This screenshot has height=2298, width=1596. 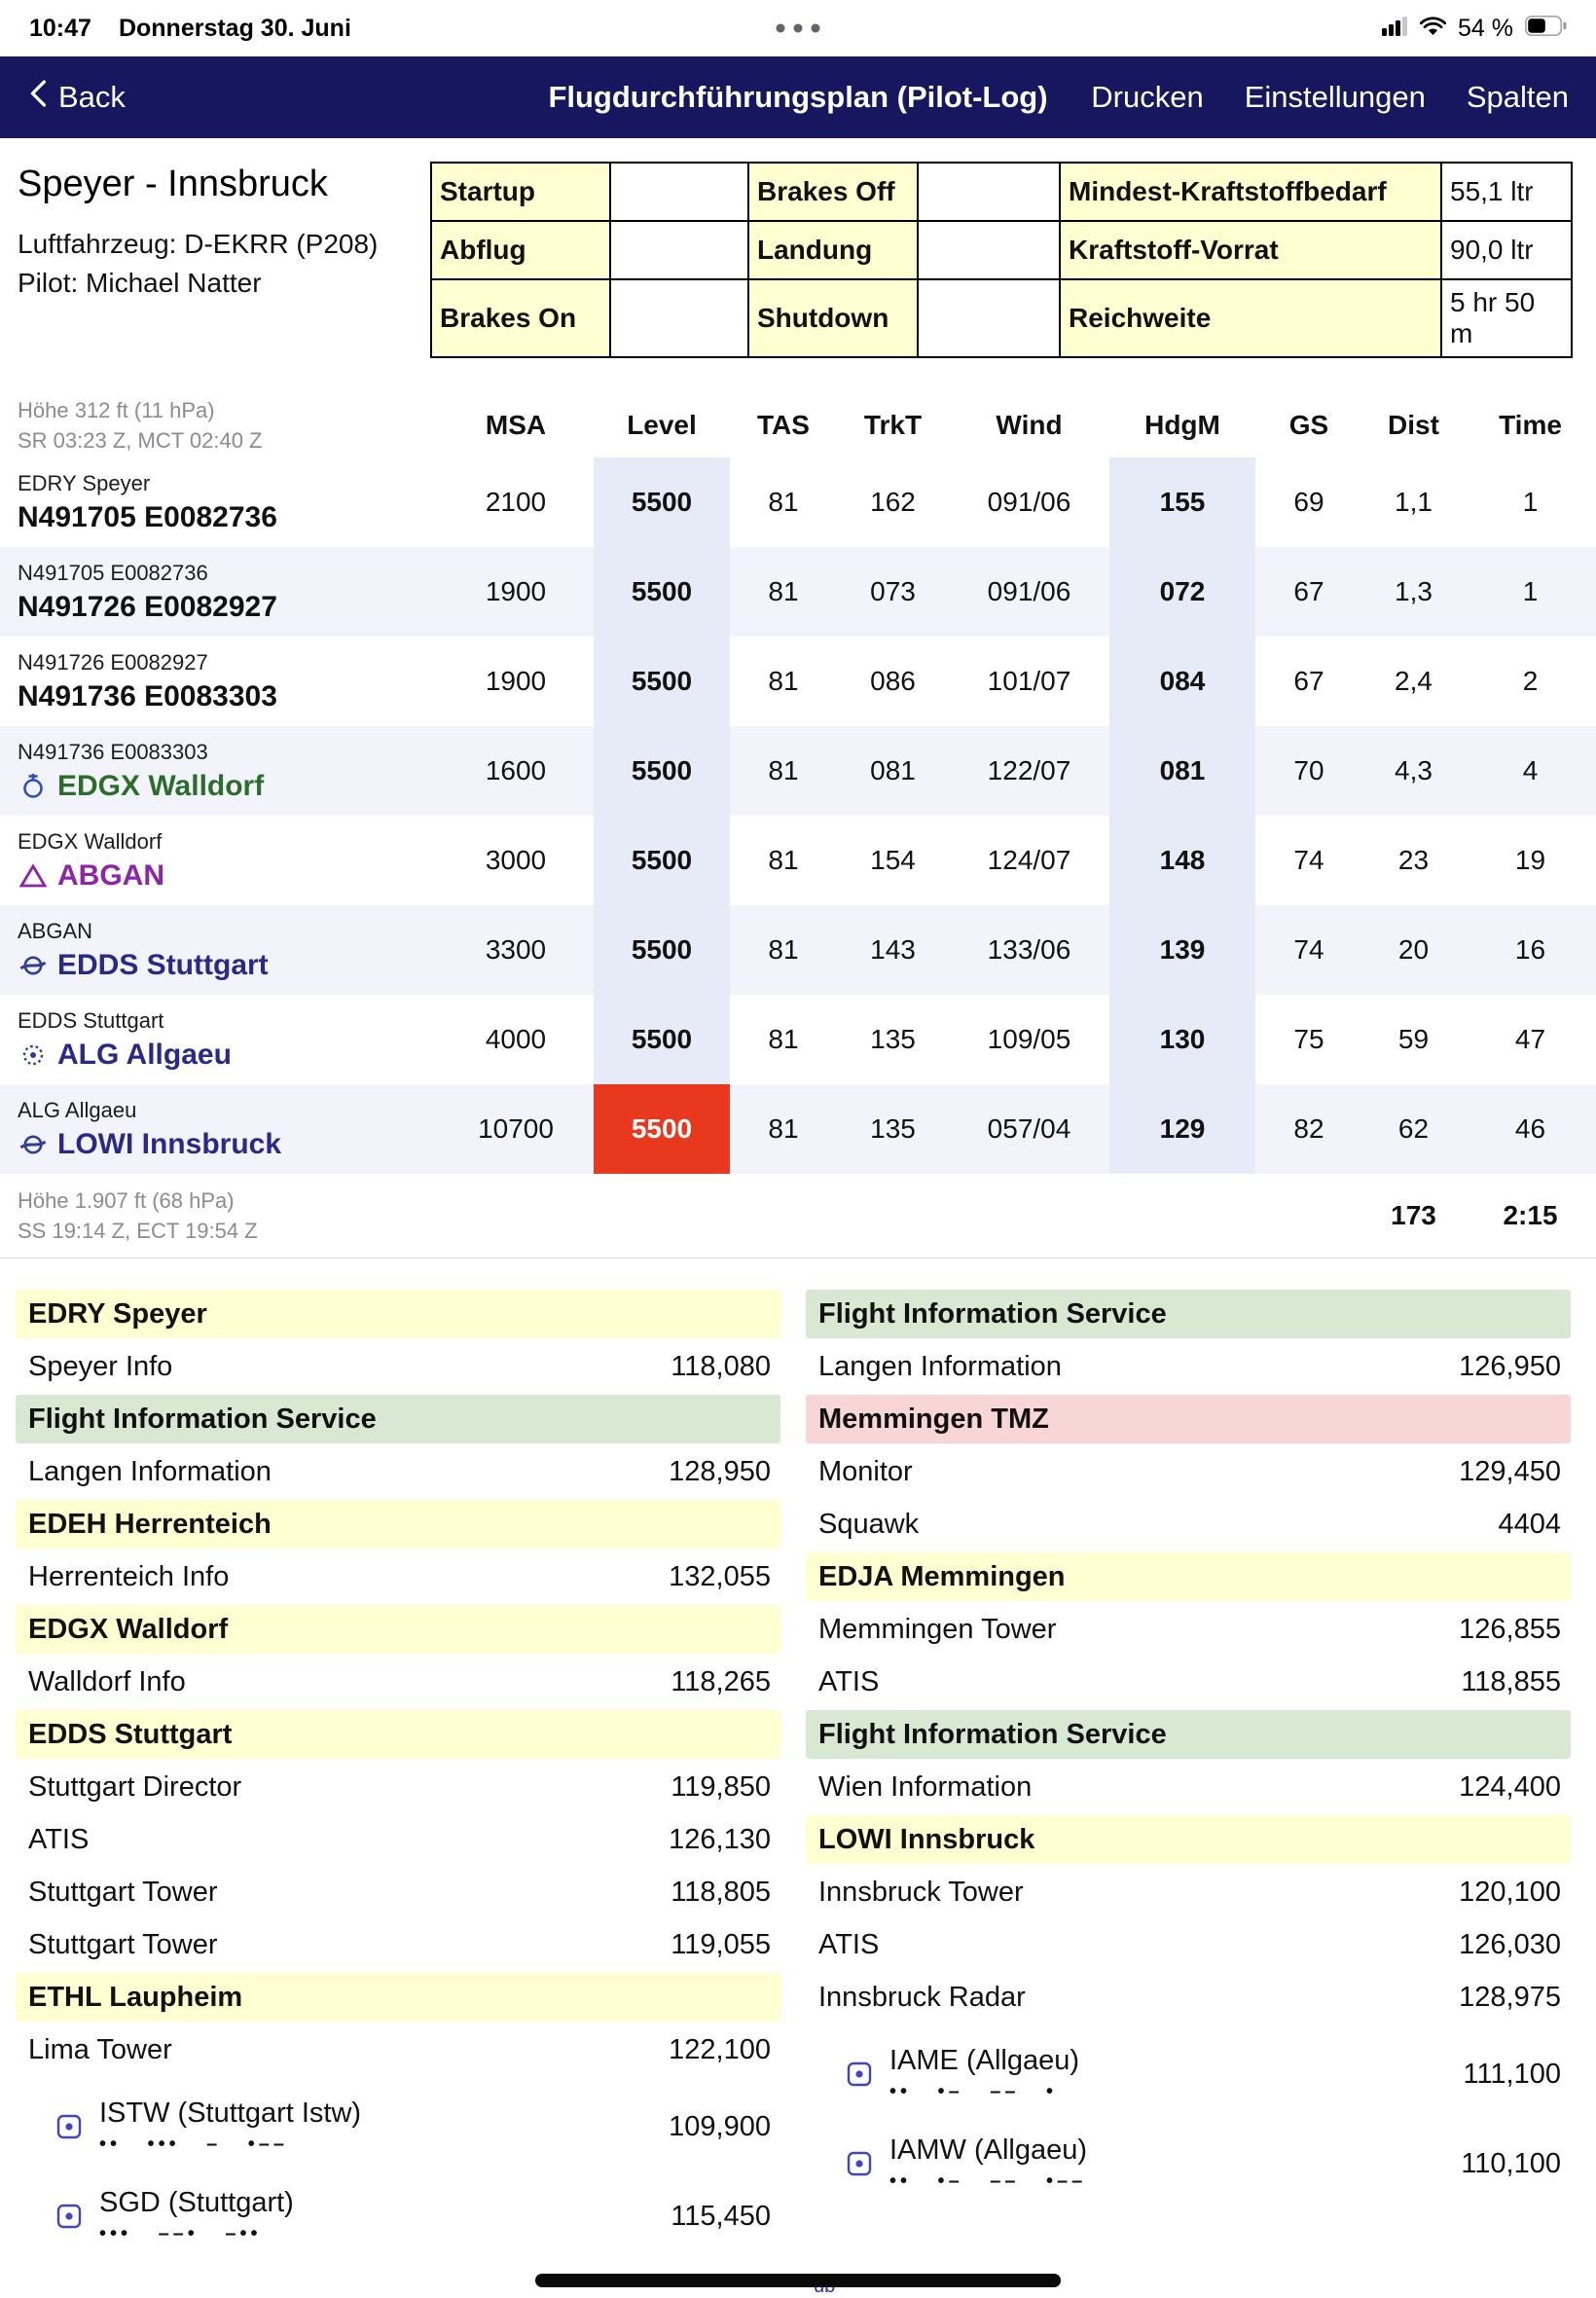 I want to click on range-label: Reichweite, so click(x=1250, y=318).